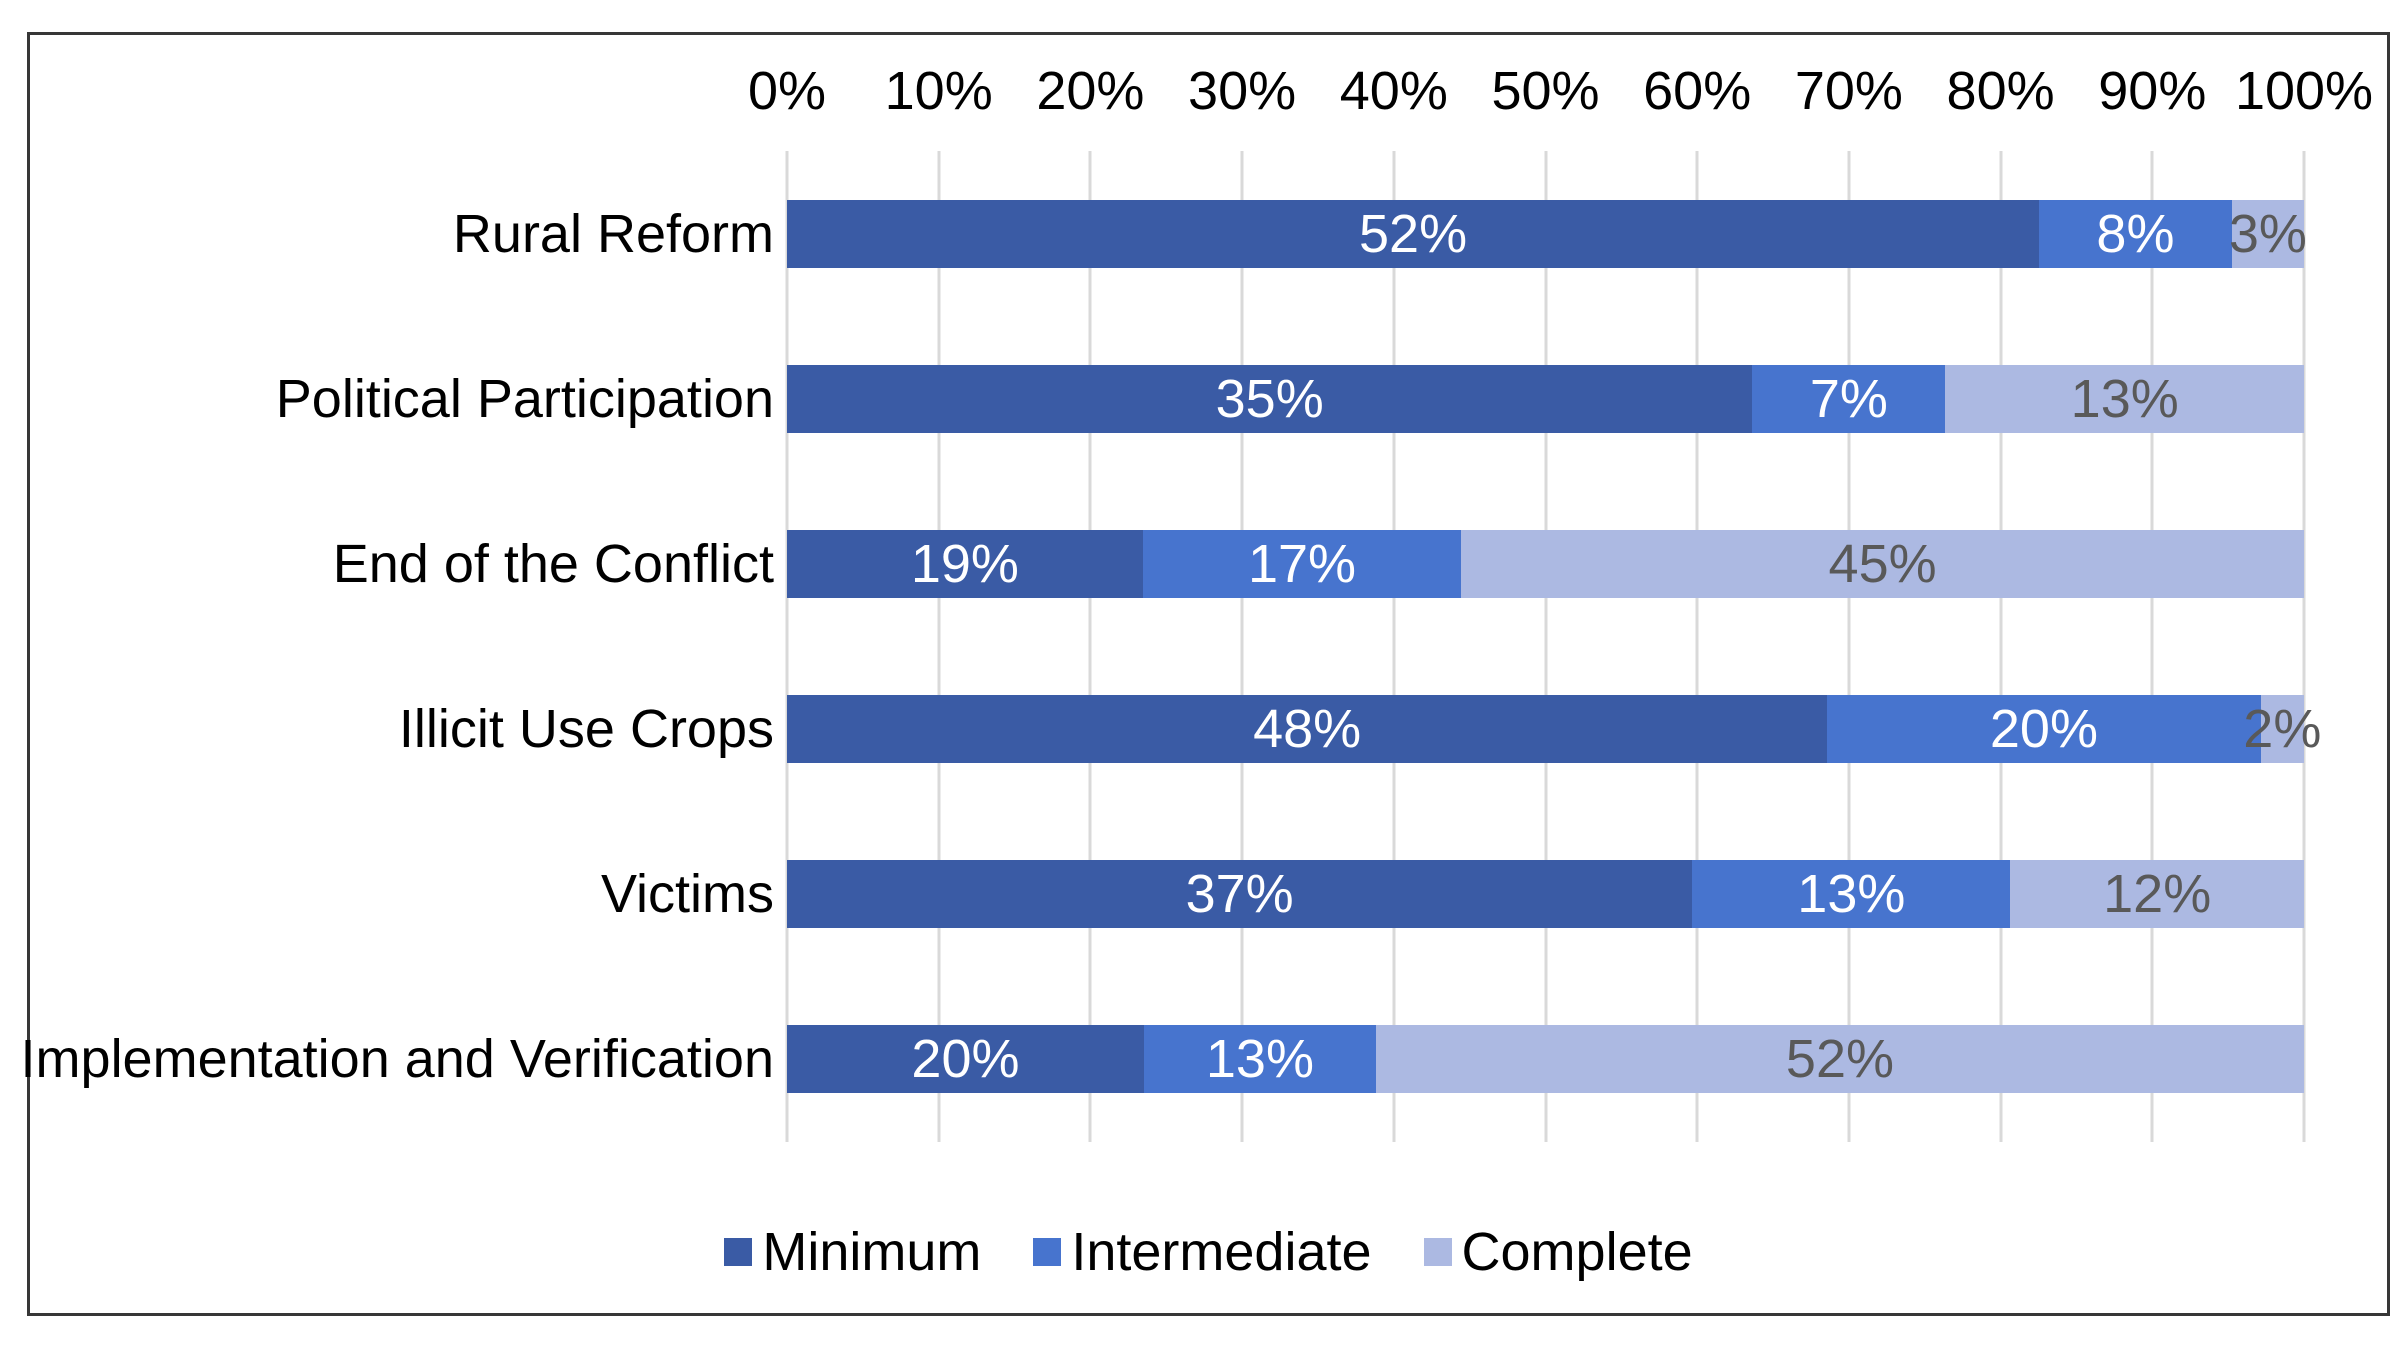 Image resolution: width=2400 pixels, height=1350 pixels. Describe the element at coordinates (1242, 90) in the screenshot. I see `x-axis-tick-label: 30%` at that location.